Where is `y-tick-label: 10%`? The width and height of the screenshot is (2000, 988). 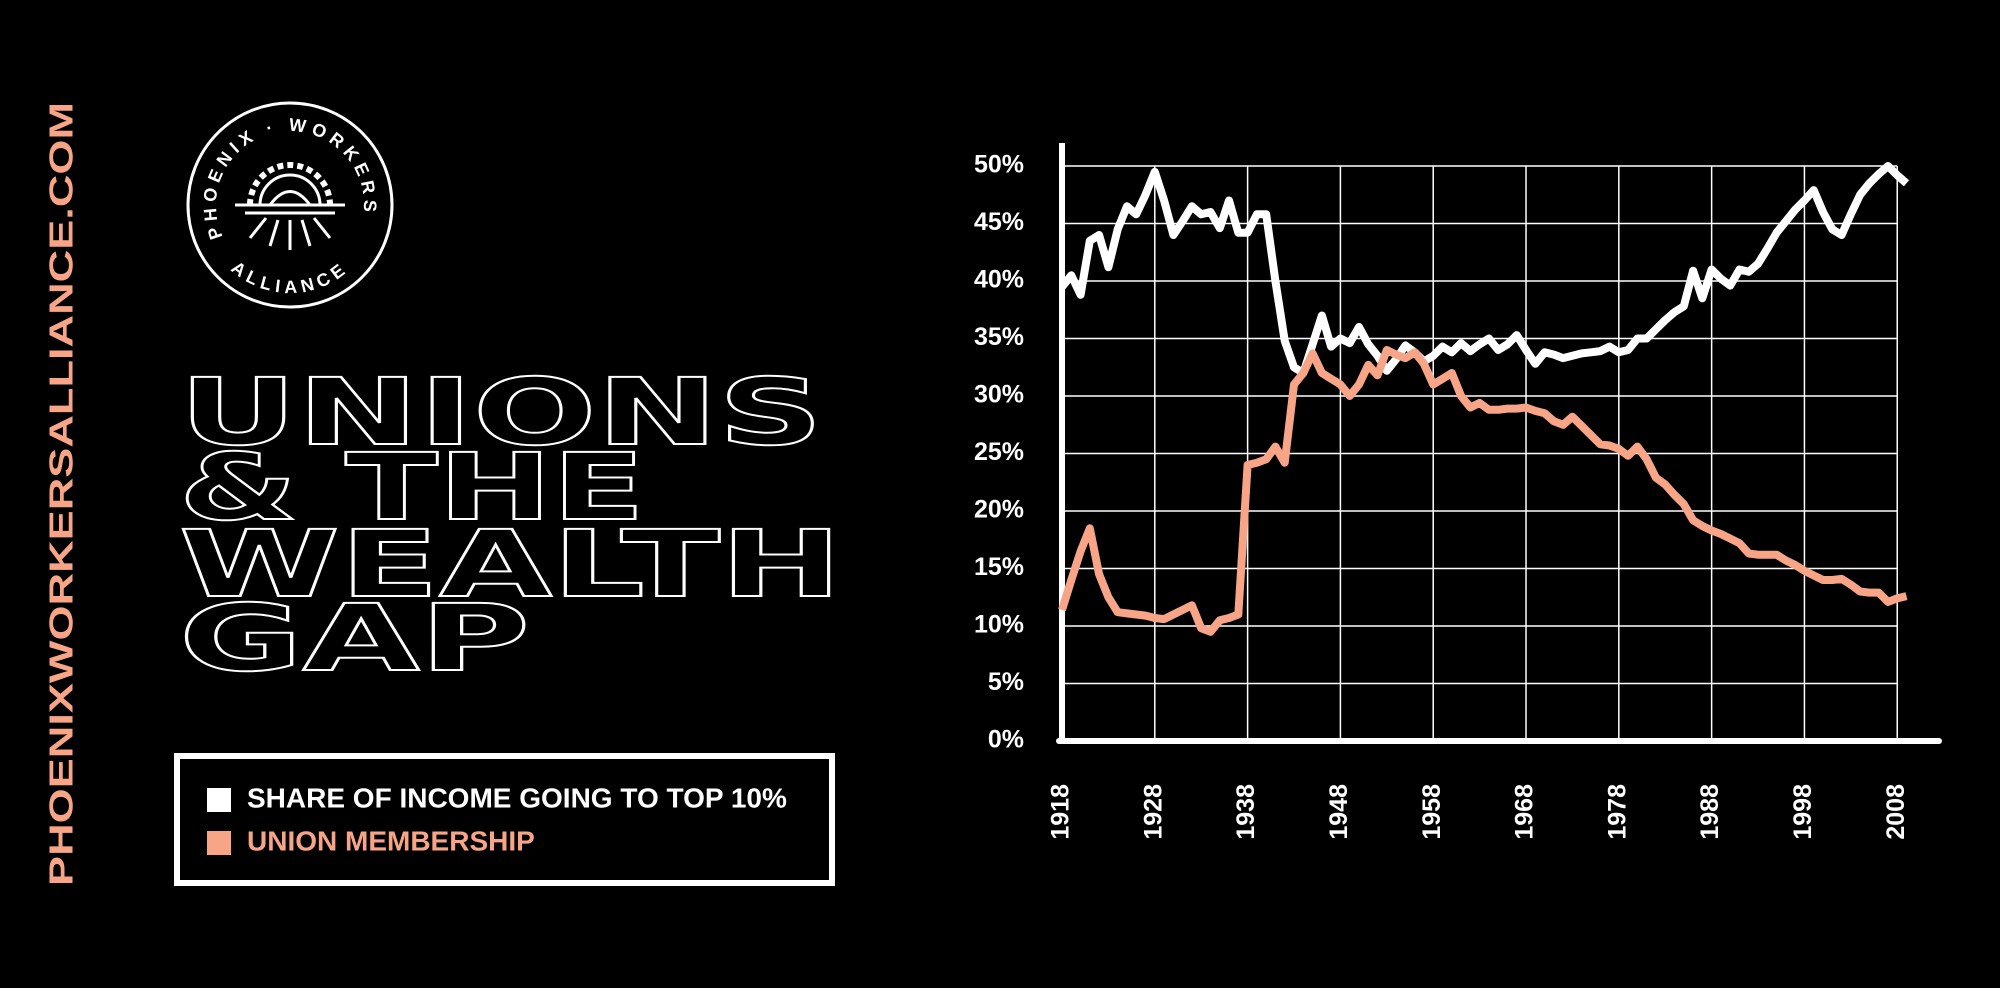 y-tick-label: 10% is located at coordinates (999, 625).